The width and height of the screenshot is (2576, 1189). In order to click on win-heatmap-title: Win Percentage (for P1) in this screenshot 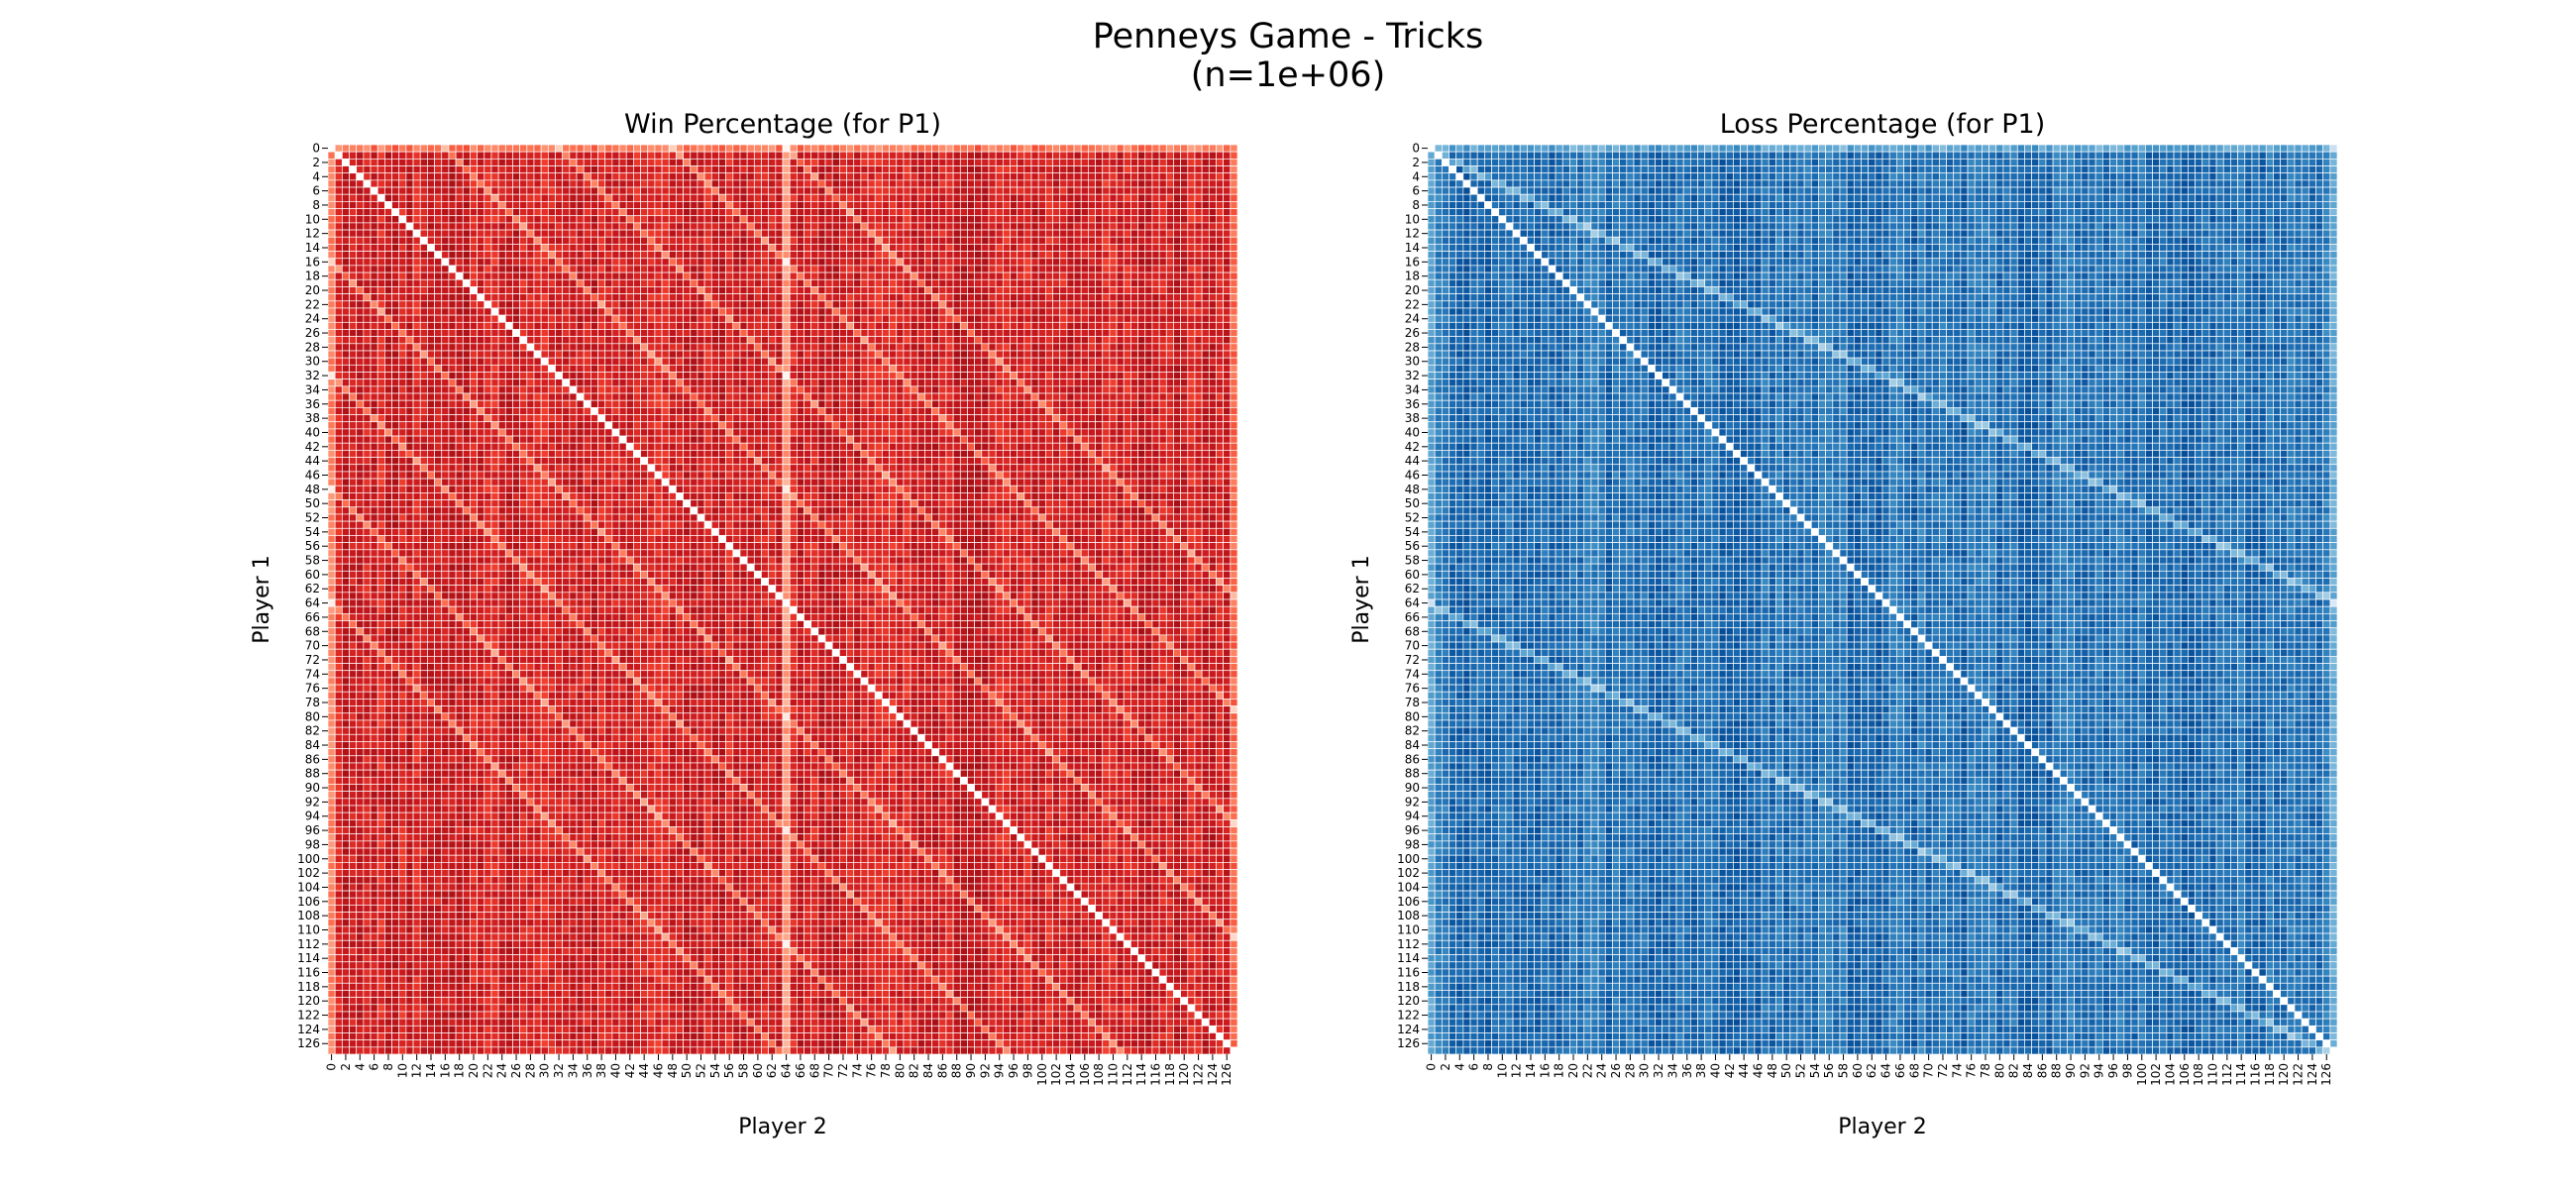, I will do `click(782, 124)`.